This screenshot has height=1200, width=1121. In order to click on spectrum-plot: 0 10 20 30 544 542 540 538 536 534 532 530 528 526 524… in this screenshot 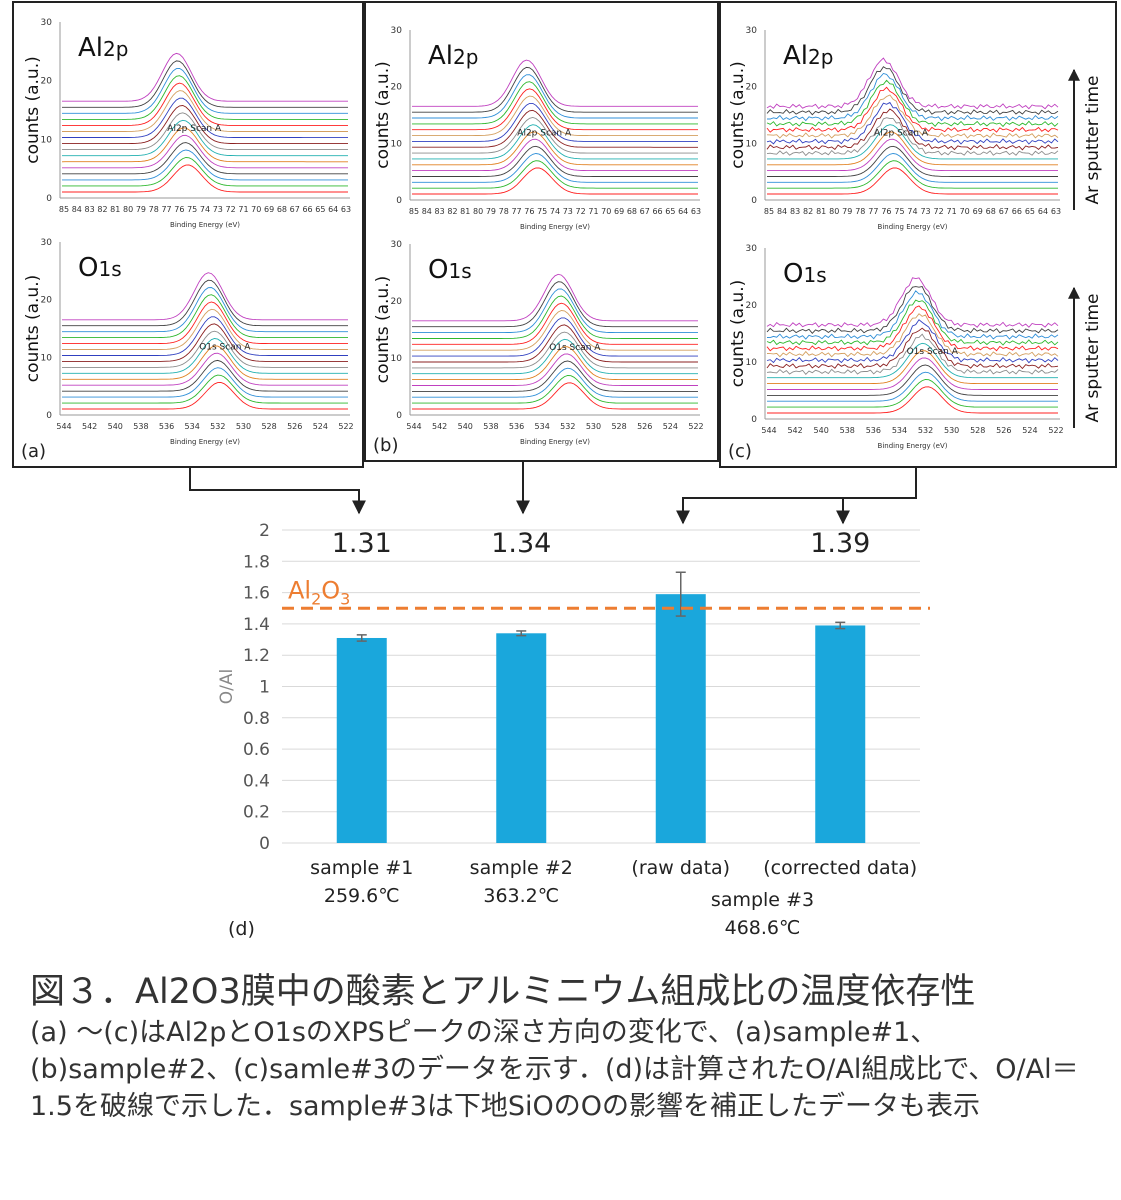, I will do `click(896, 347)`.